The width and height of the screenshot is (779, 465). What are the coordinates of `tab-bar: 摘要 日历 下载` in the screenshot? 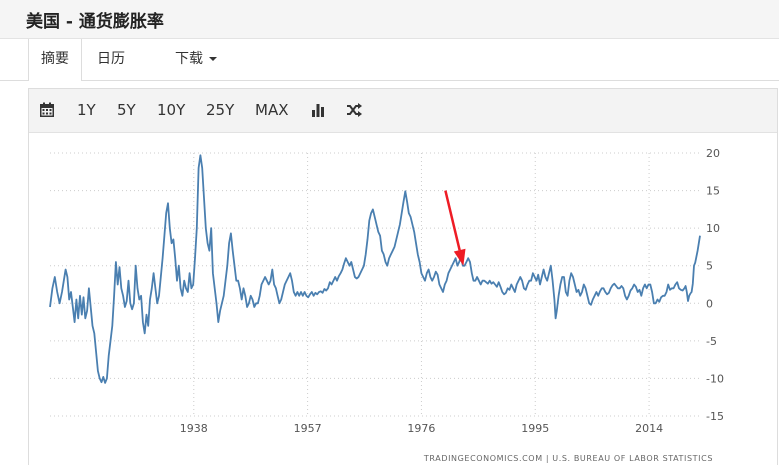 It's located at (389, 60).